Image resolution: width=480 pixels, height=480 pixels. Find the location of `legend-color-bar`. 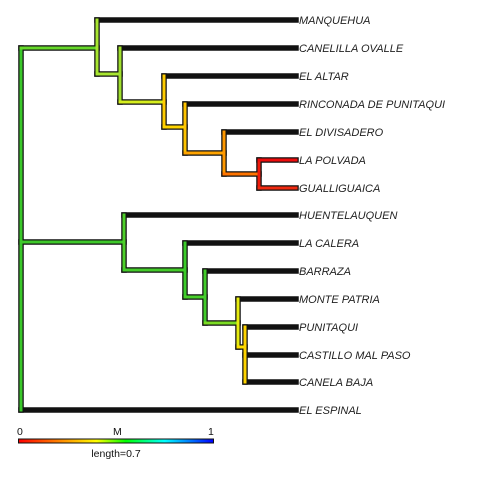

legend-color-bar is located at coordinates (116, 441).